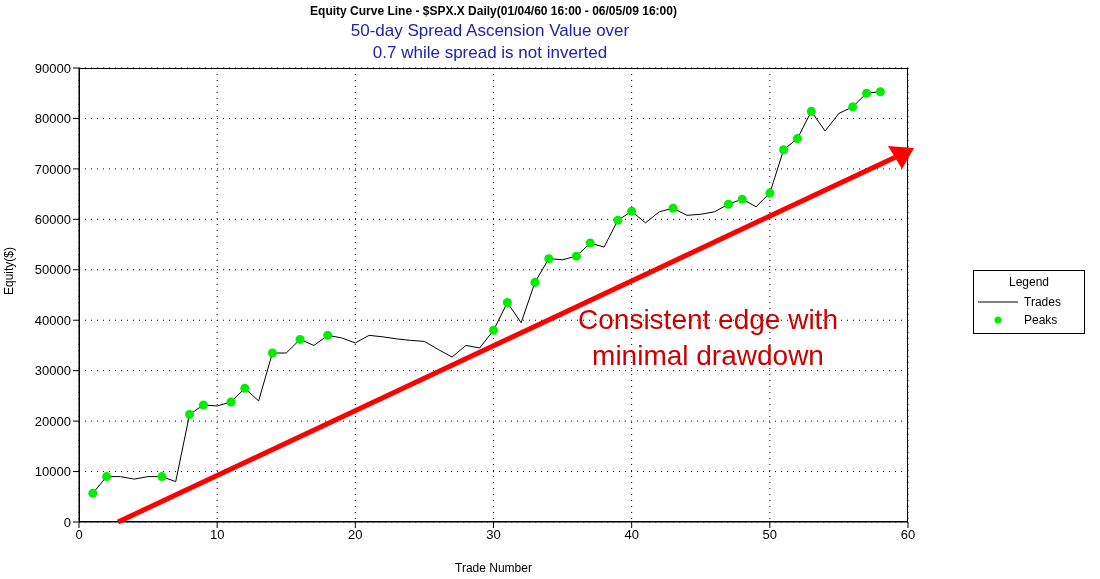 This screenshot has height=579, width=1100. Describe the element at coordinates (52, 472) in the screenshot. I see `y-tick-label: 10000` at that location.